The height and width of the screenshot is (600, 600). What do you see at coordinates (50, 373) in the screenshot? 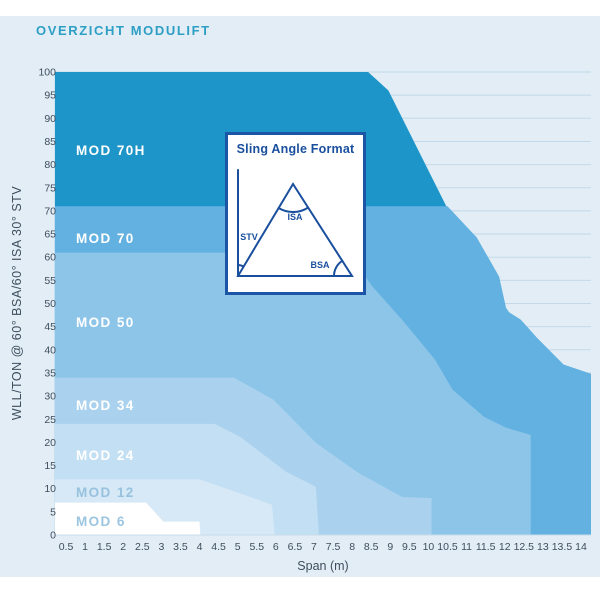
I see `y-tick-label: 35` at bounding box center [50, 373].